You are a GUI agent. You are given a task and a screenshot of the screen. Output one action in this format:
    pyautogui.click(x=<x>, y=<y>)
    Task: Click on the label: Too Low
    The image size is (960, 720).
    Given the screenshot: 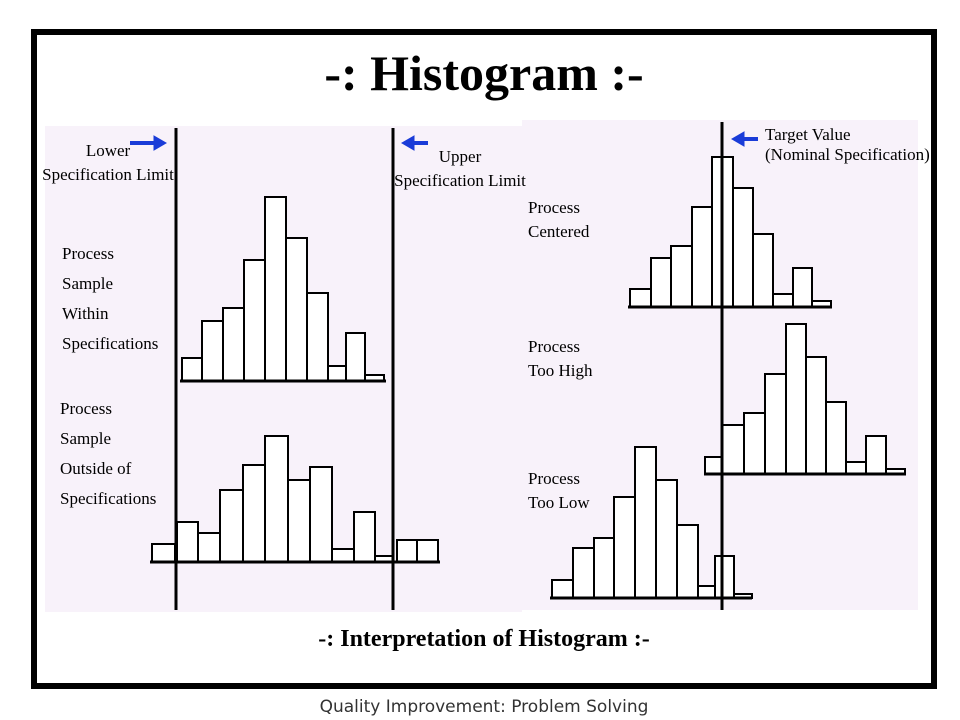 What is the action you would take?
    pyautogui.click(x=559, y=502)
    